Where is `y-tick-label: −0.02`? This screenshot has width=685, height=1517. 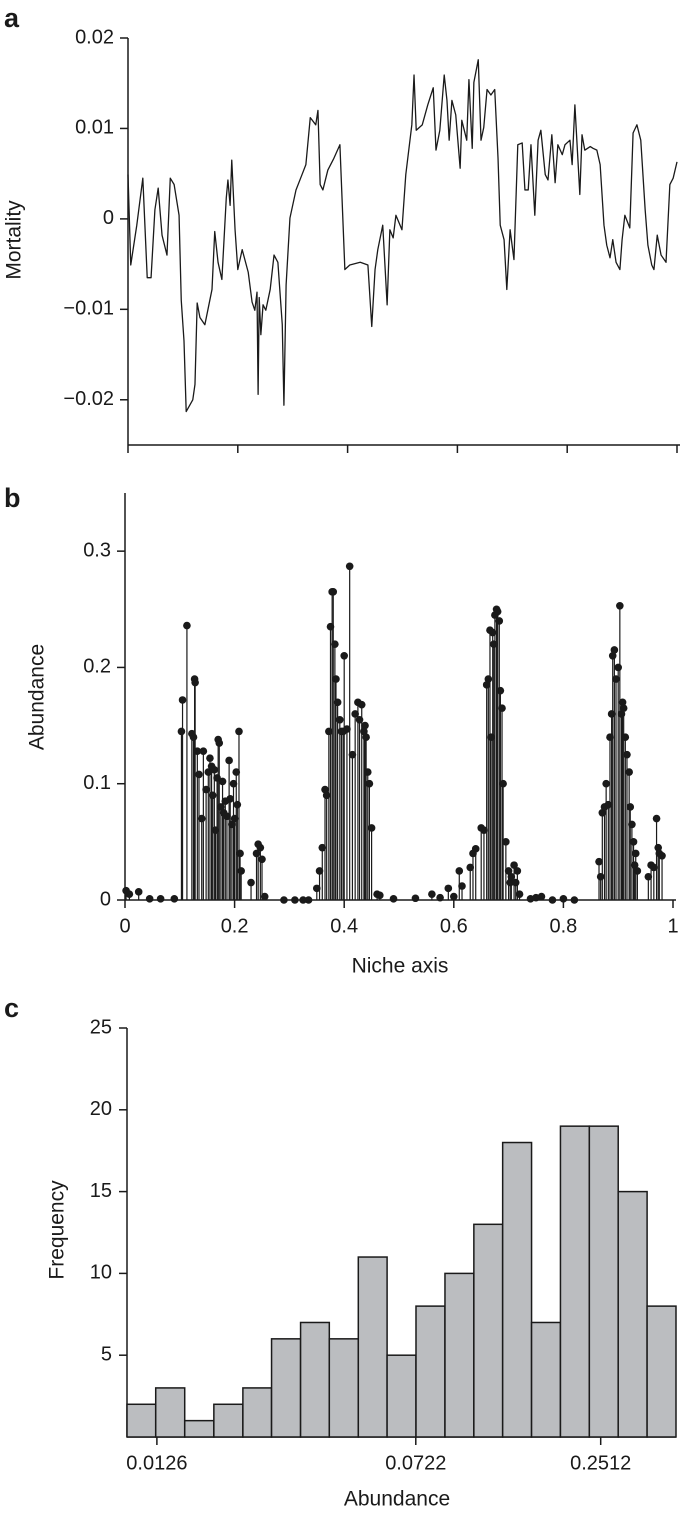 y-tick-label: −0.02 is located at coordinates (88, 399).